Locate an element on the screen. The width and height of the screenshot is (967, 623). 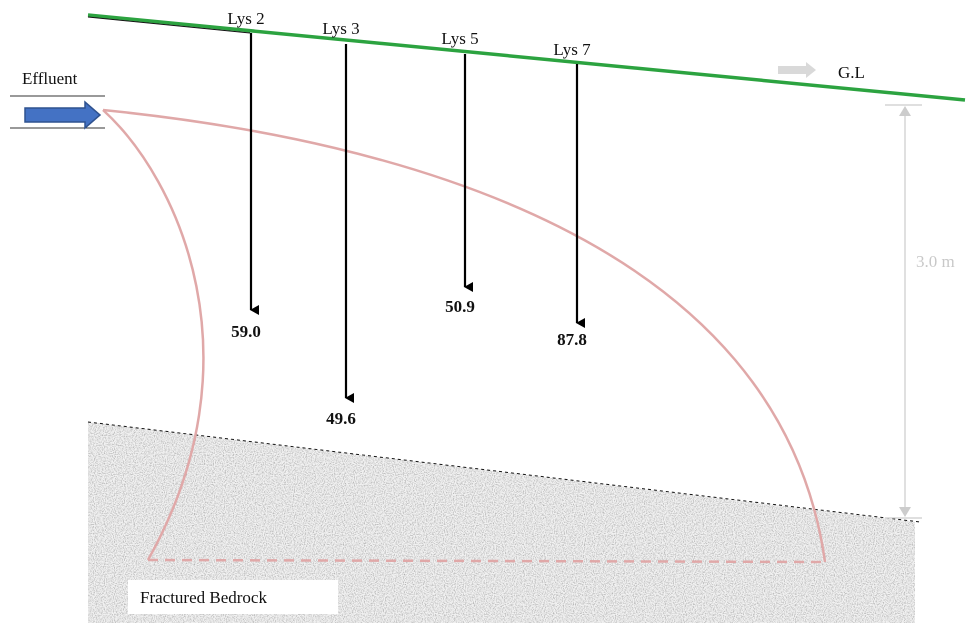
lysimeter-value: 59.0 is located at coordinates (246, 331).